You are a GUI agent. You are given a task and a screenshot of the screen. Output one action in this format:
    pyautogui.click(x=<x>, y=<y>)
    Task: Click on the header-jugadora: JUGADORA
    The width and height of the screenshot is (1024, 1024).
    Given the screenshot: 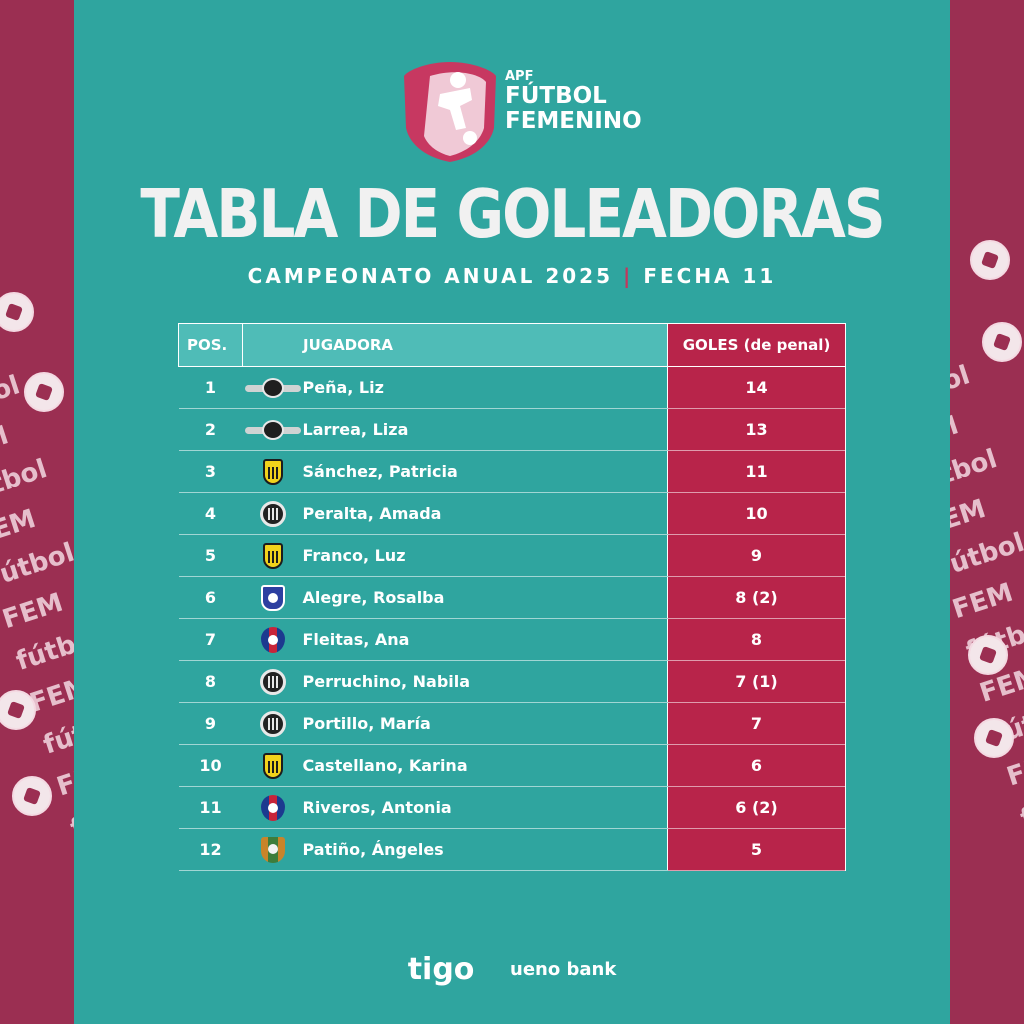 What is the action you would take?
    pyautogui.click(x=455, y=345)
    